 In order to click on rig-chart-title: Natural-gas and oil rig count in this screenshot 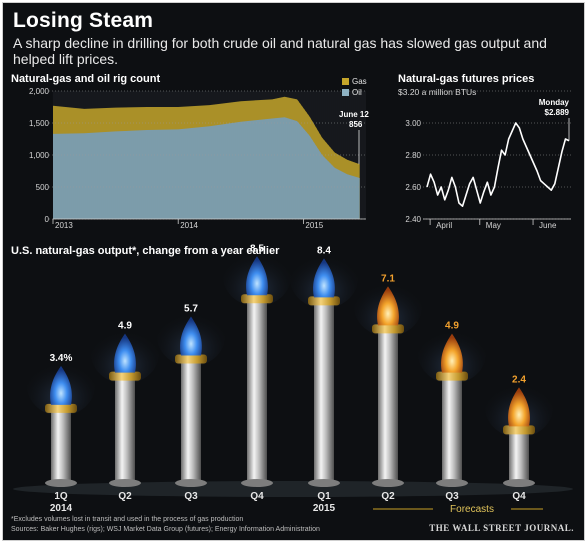, I will do `click(86, 79)`.